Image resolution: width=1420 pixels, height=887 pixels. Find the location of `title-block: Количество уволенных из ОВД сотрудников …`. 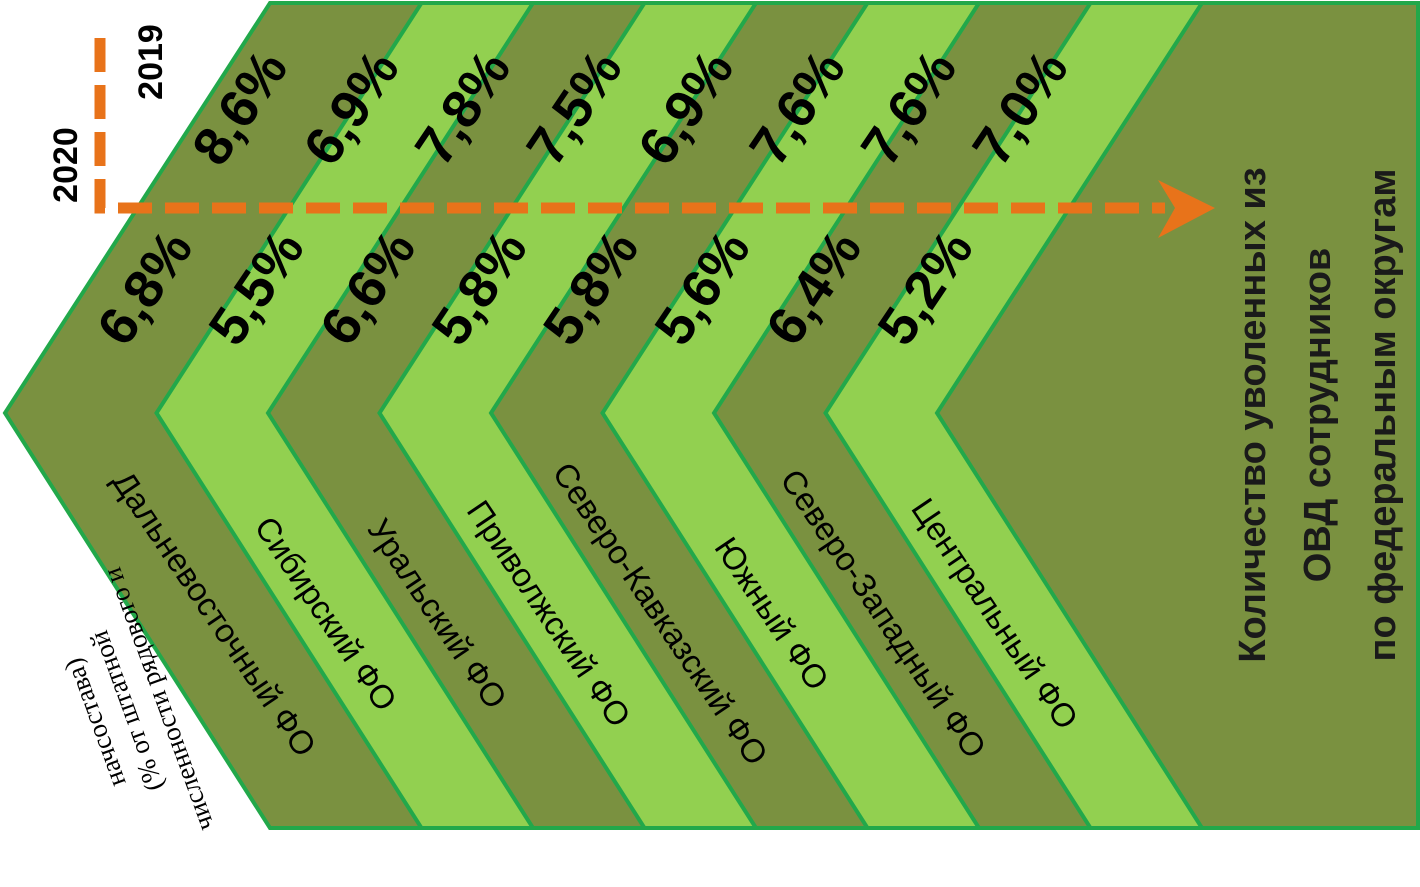

title-block: Количество уволенных из ОВД сотрудников … is located at coordinates (1318, 414).